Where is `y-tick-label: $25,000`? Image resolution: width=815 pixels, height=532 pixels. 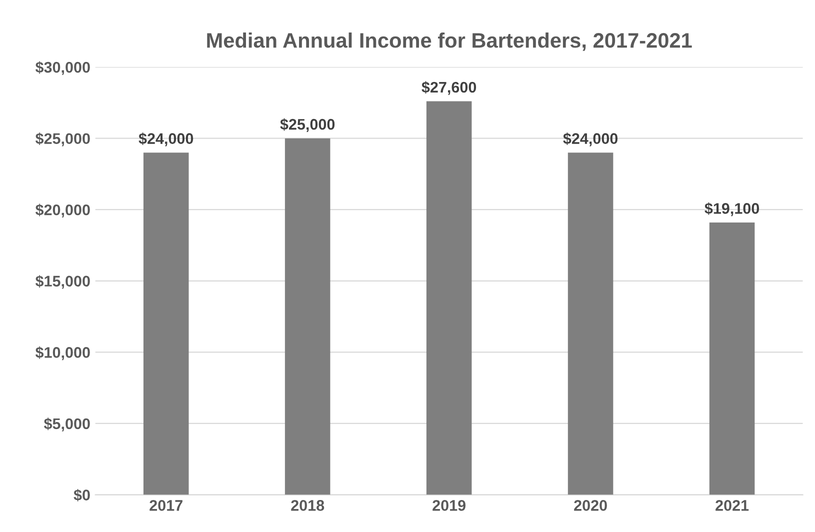
y-tick-label: $25,000 is located at coordinates (62, 139).